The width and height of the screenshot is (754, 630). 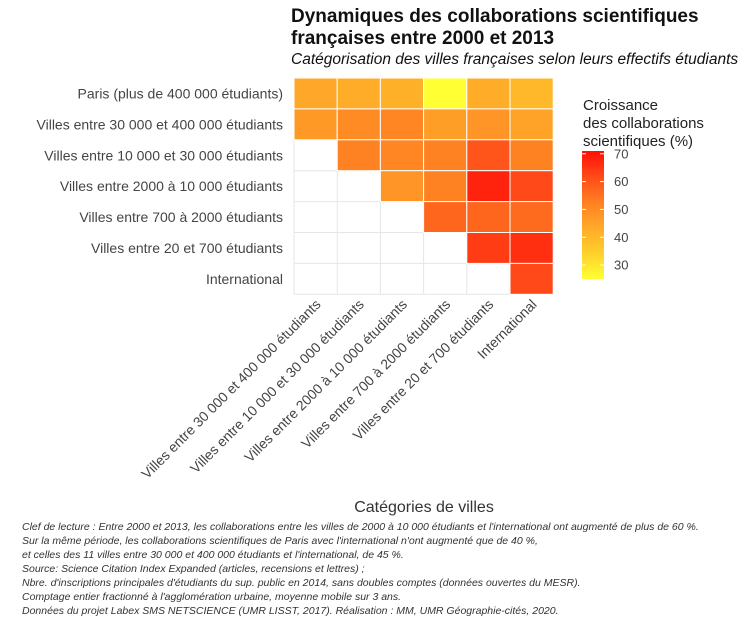 I want to click on legend-title-line: des collaborations, so click(x=643, y=123).